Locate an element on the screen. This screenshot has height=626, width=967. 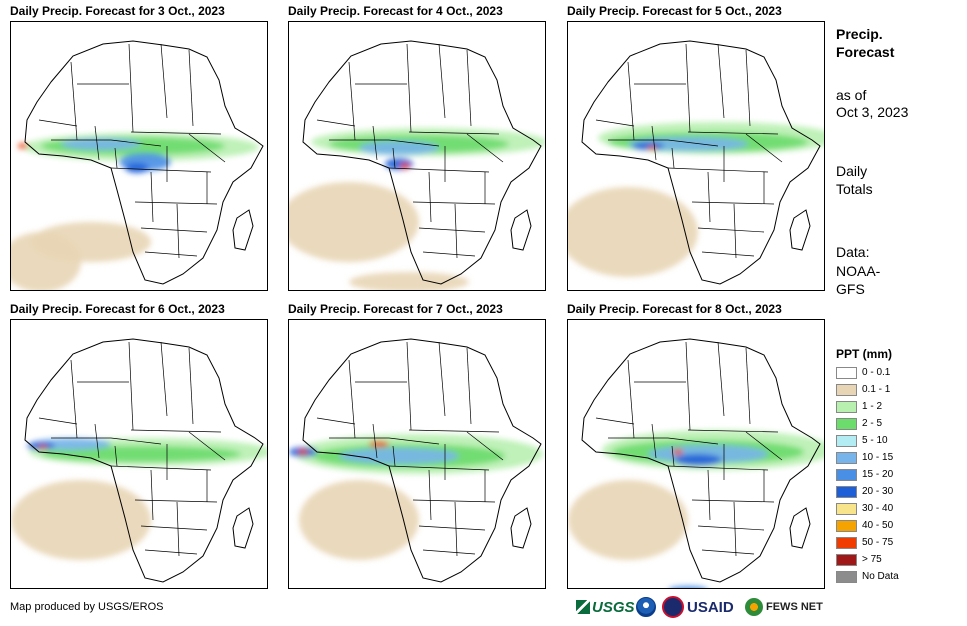
legend-label: 2 - 5 is located at coordinates (872, 423).